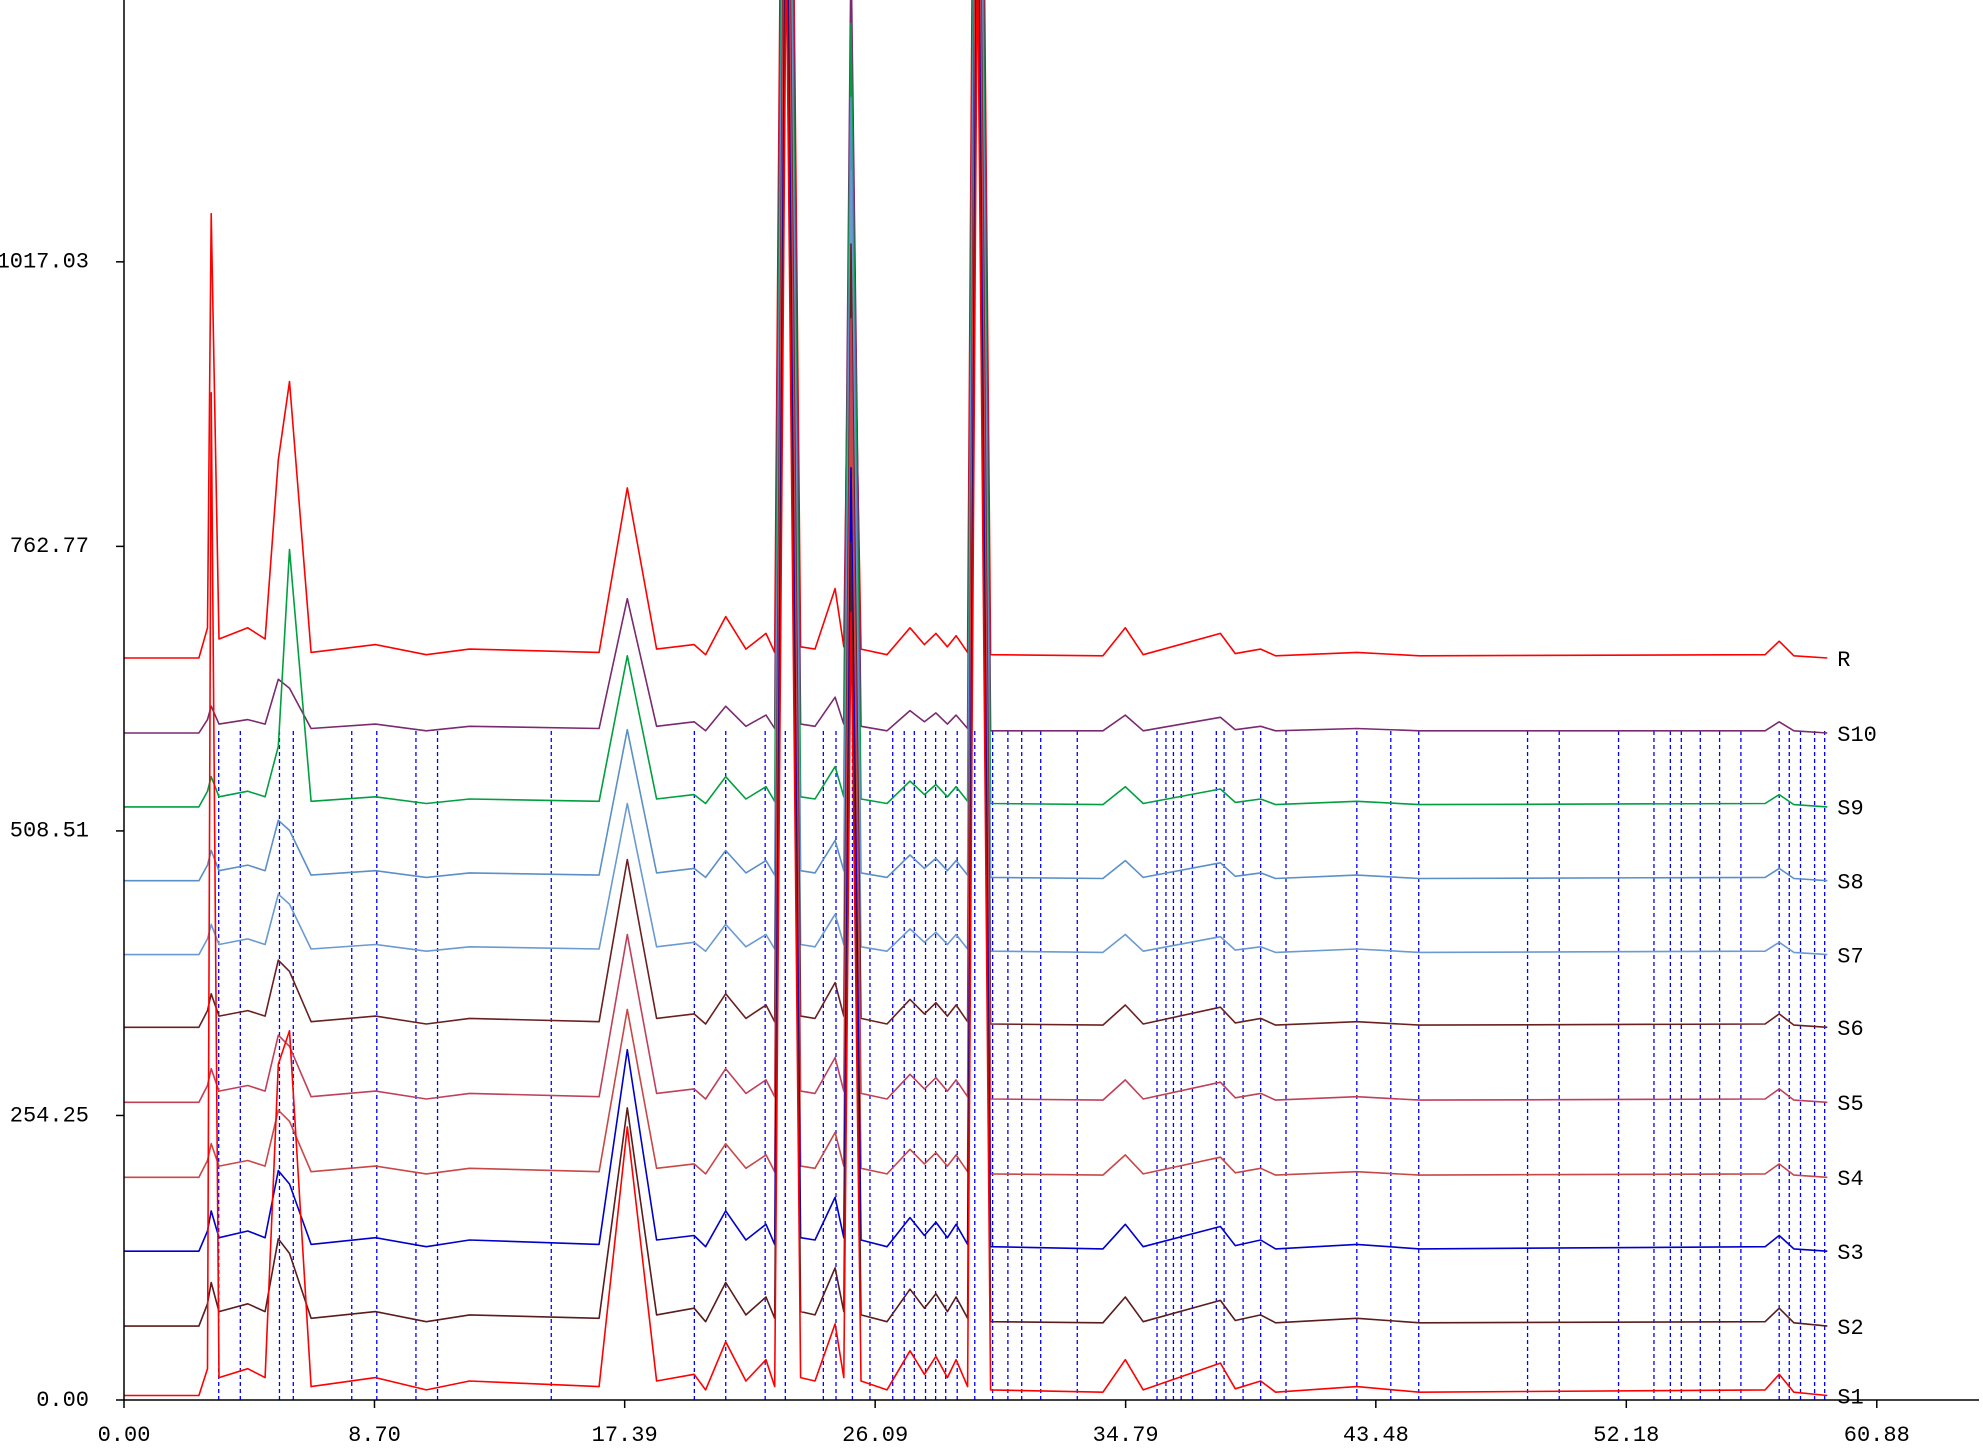 This screenshot has width=1983, height=1453. I want to click on series-label: S4, so click(1850, 1179).